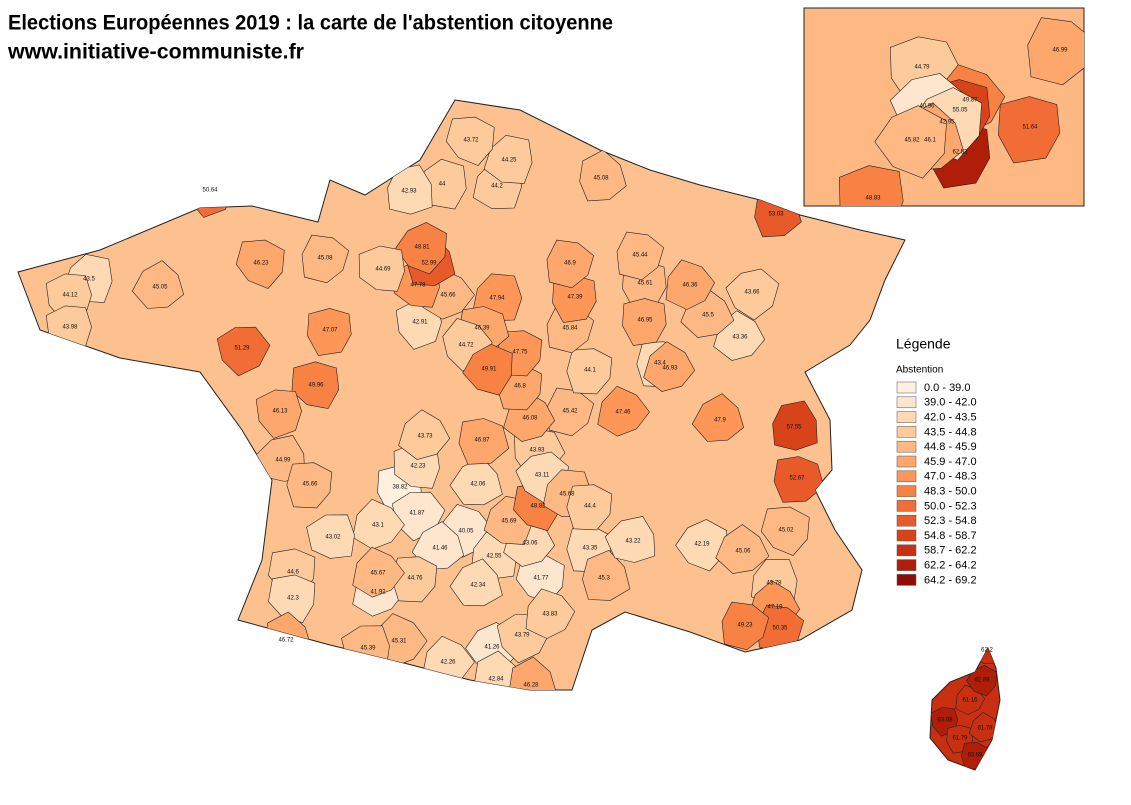  I want to click on region-label: 47.19, so click(775, 608).